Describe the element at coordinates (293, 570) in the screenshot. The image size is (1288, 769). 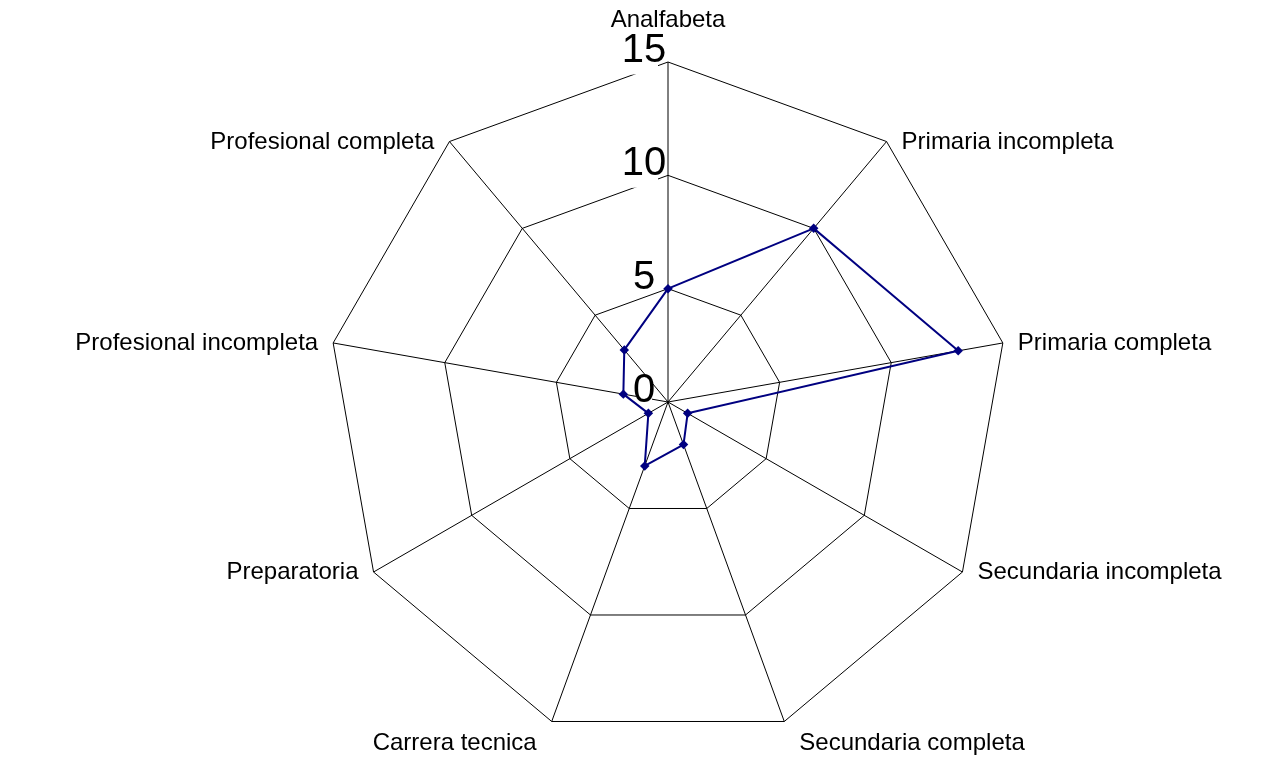
I see `spoke-label: Preparatoria` at that location.